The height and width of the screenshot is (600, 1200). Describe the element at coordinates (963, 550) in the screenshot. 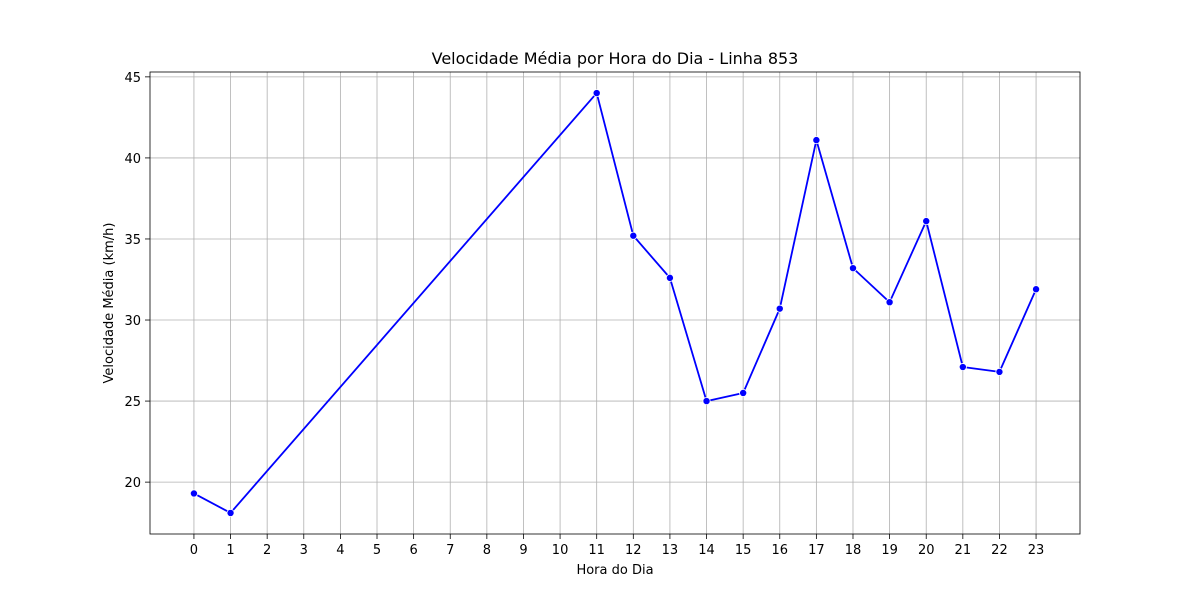

I see `x-tick-label: 21` at that location.